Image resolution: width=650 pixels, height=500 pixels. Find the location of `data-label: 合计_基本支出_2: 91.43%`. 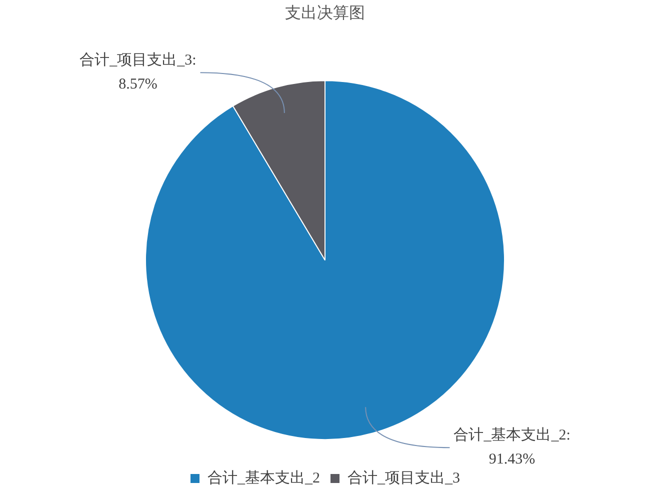

data-label: 合计_基本支出_2: 91.43% is located at coordinates (512, 447).